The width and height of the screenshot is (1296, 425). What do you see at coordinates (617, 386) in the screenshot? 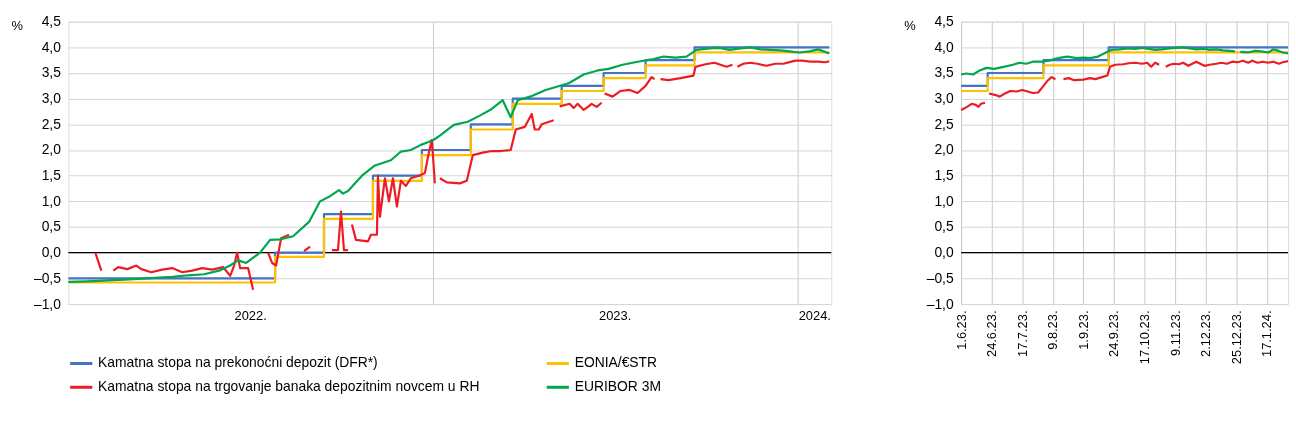
I see `legend-label: EURIBOR 3M` at bounding box center [617, 386].